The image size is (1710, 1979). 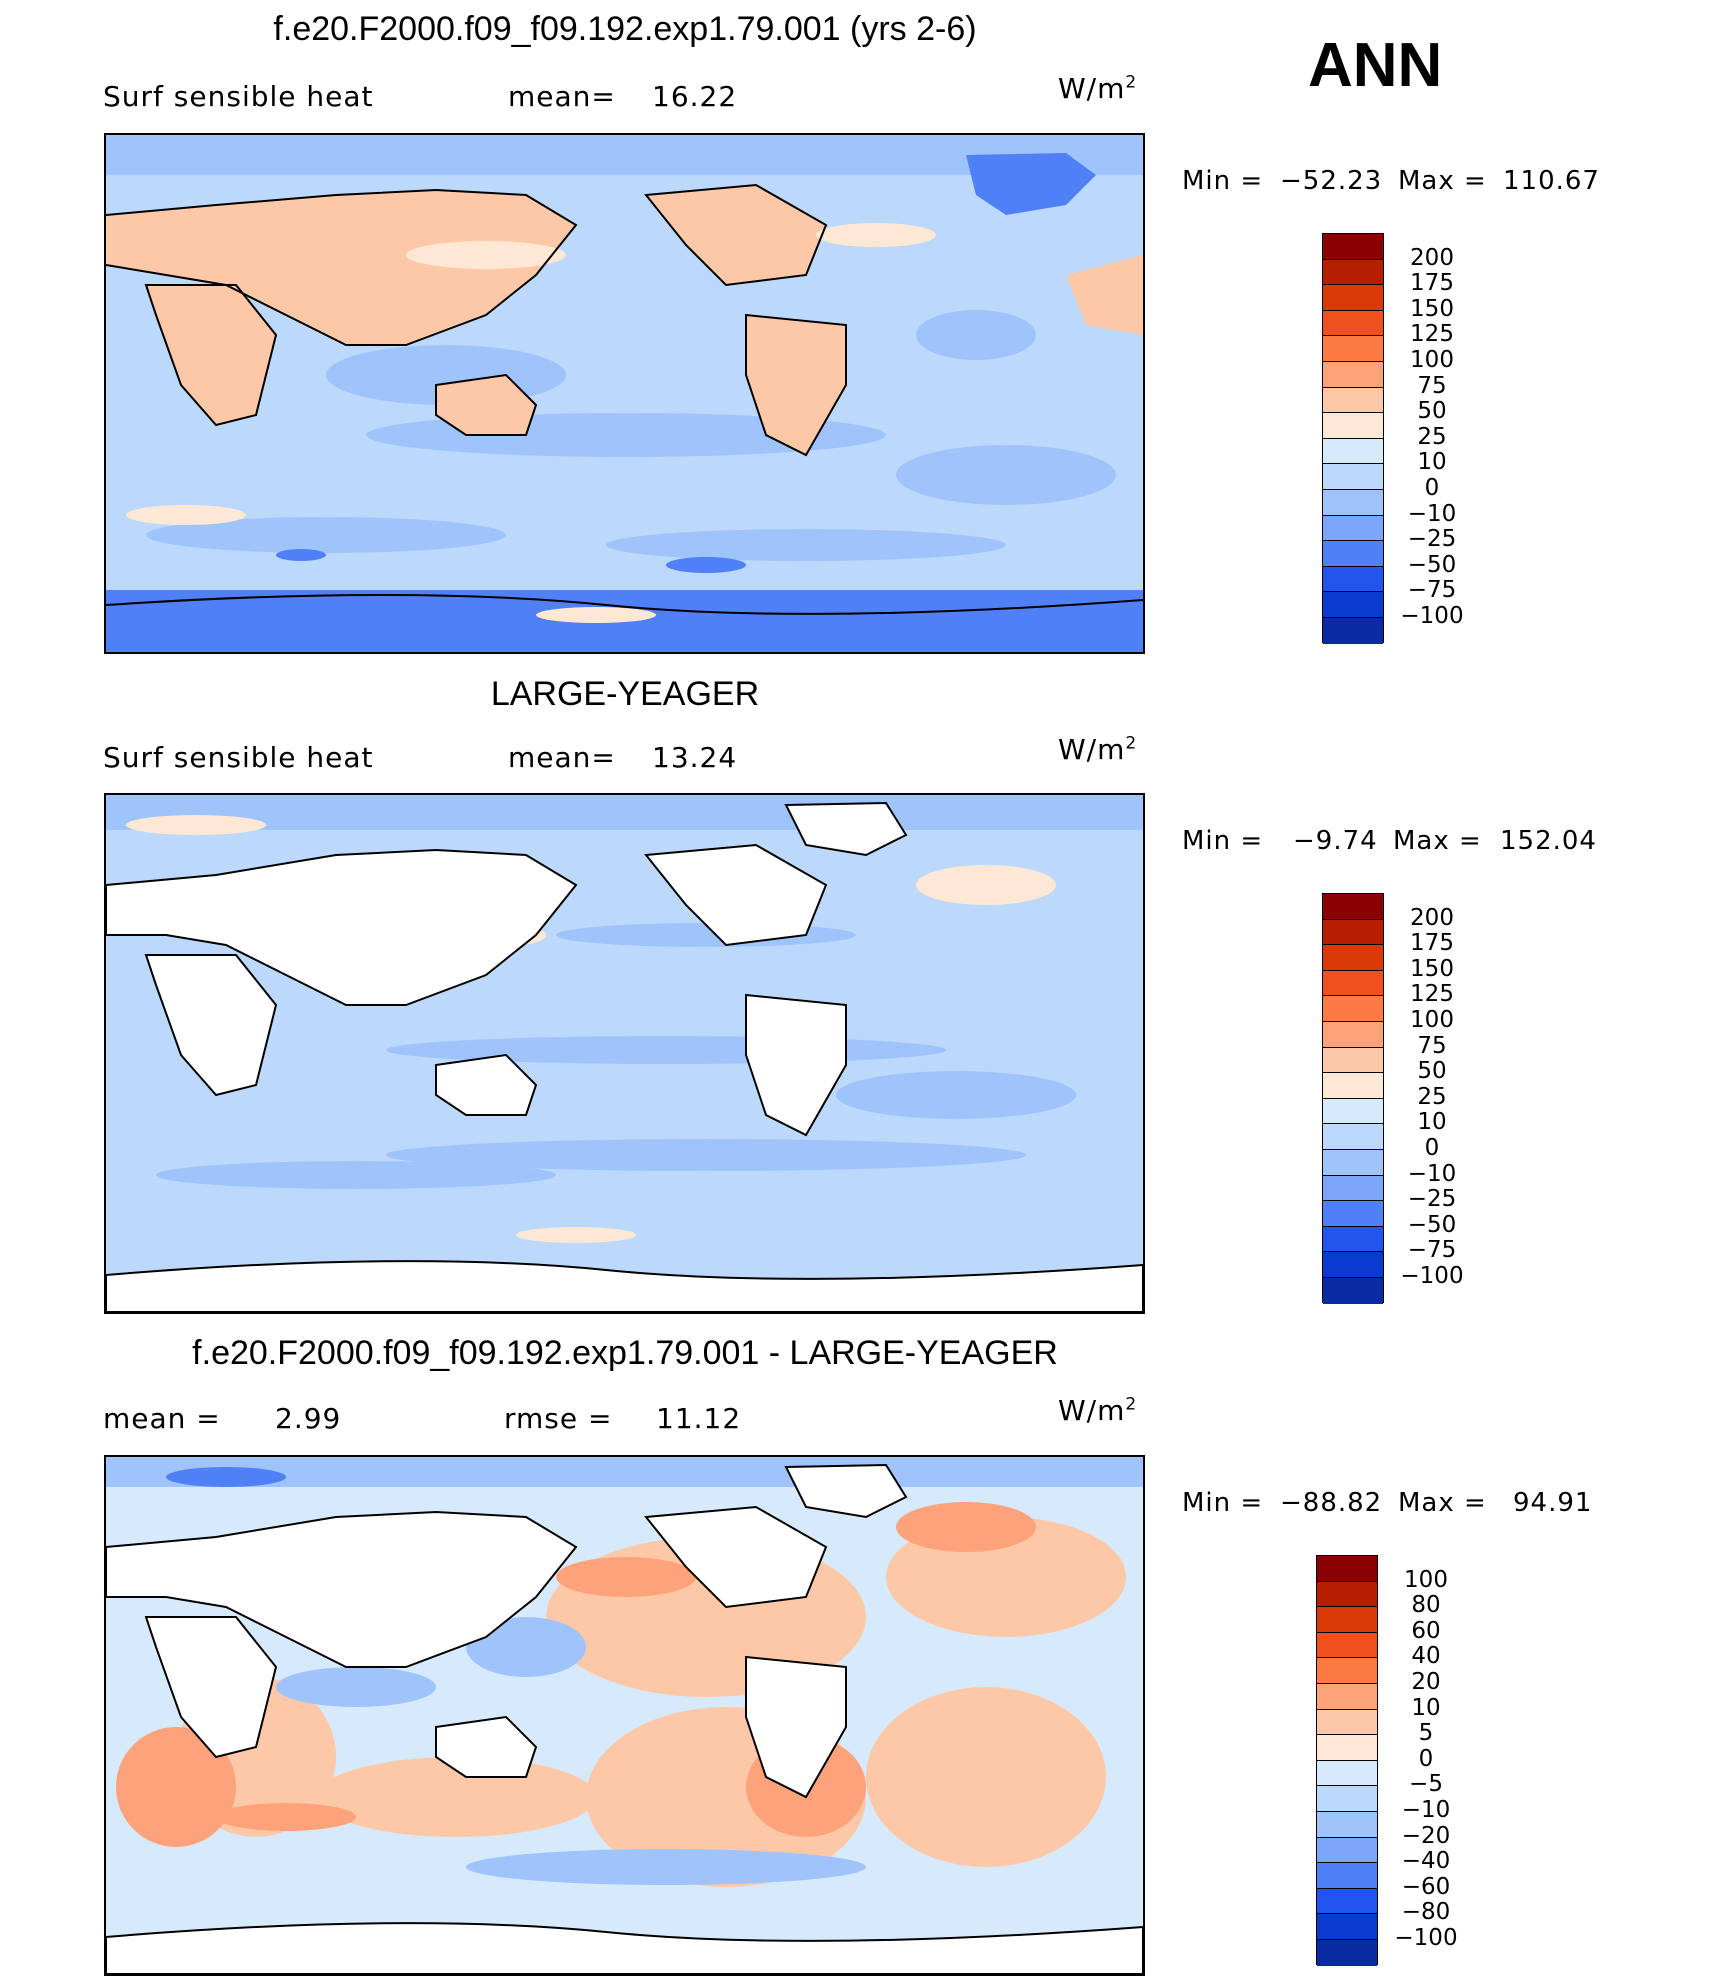 I want to click on colorbar-tick-label: 150, so click(x=1432, y=968).